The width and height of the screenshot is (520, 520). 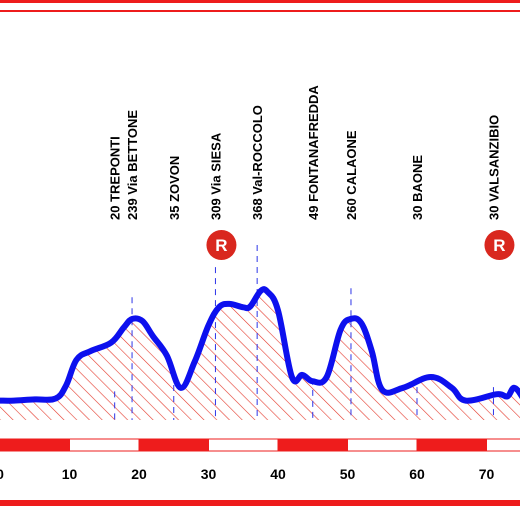 I want to click on location-label: 30 BAONE, so click(x=417, y=187).